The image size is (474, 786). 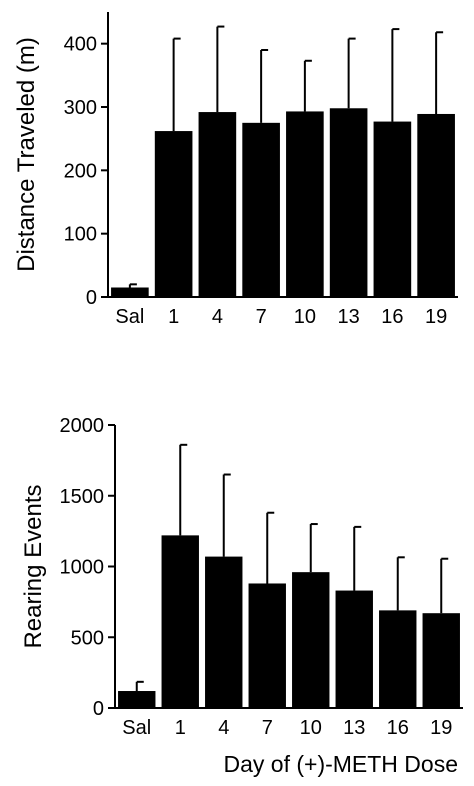 What do you see at coordinates (82, 426) in the screenshot?
I see `y-tick-label: 2000` at bounding box center [82, 426].